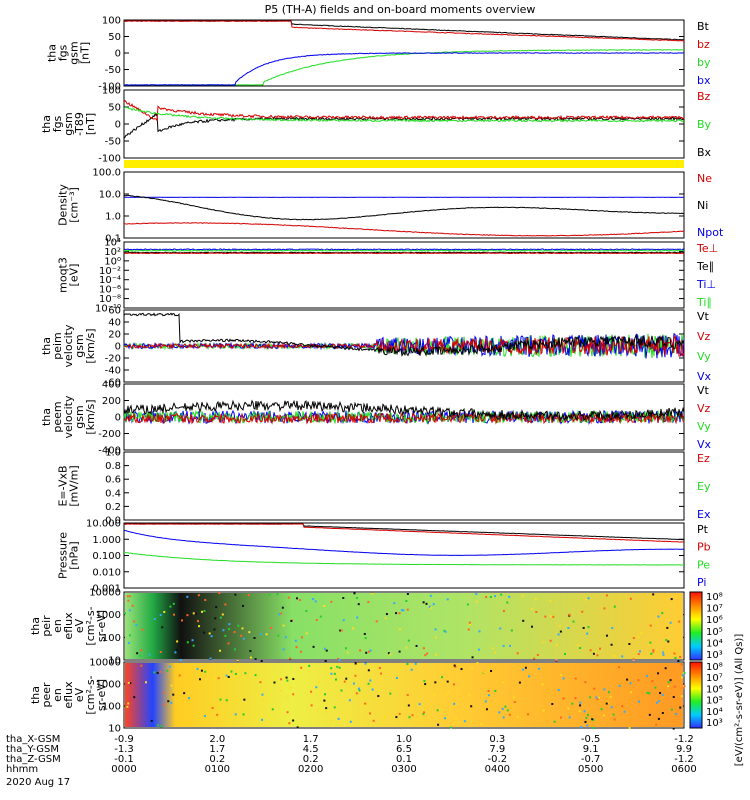 Image resolution: width=750 pixels, height=800 pixels. Describe the element at coordinates (497, 749) in the screenshot. I see `x-tick-label: 7.9` at that location.